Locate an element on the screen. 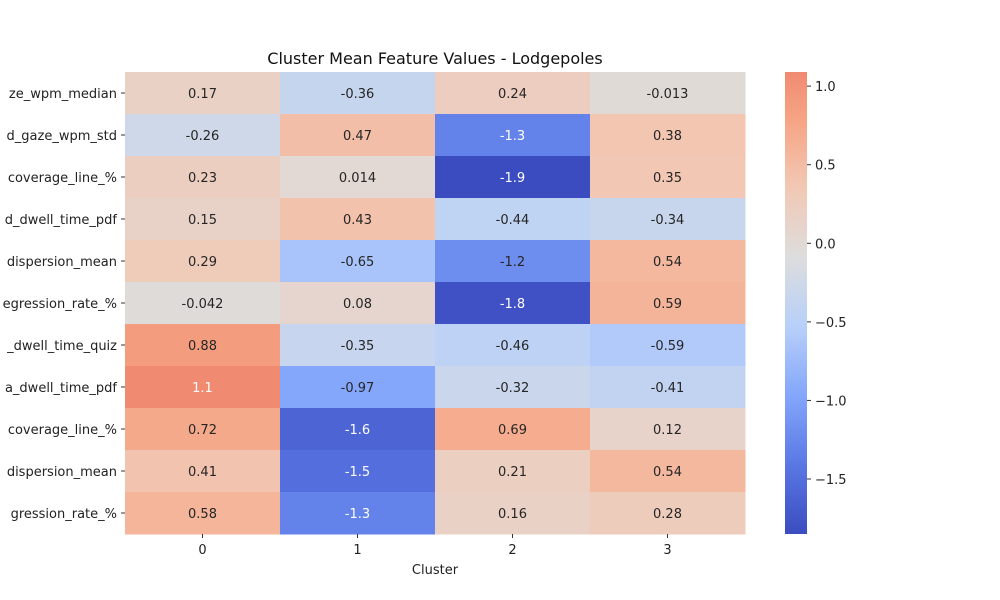  cell-value-label: 0.41 is located at coordinates (202, 472).